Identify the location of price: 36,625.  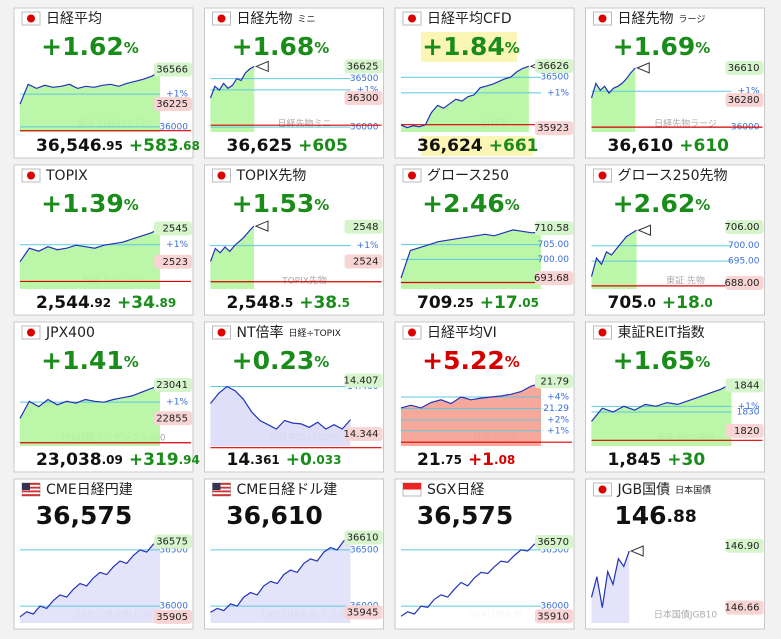
(260, 146).